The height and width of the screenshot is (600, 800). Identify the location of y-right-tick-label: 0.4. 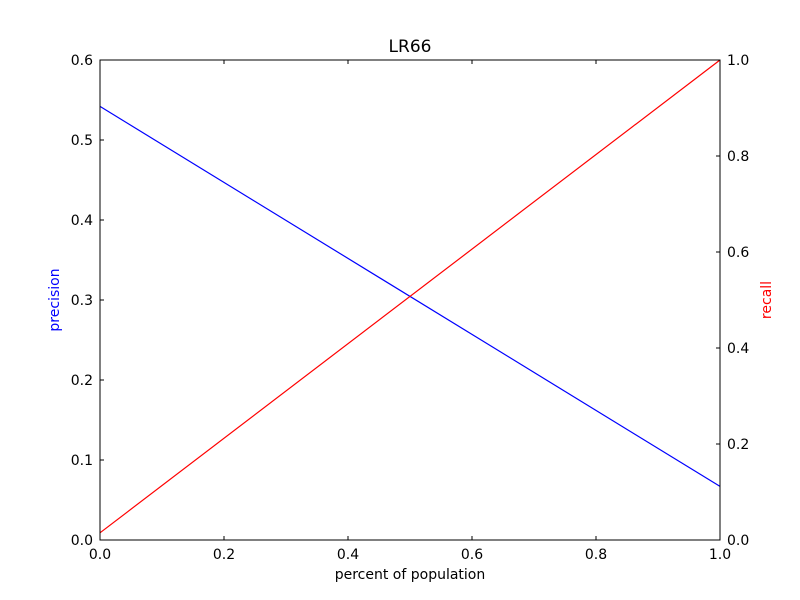
(738, 349).